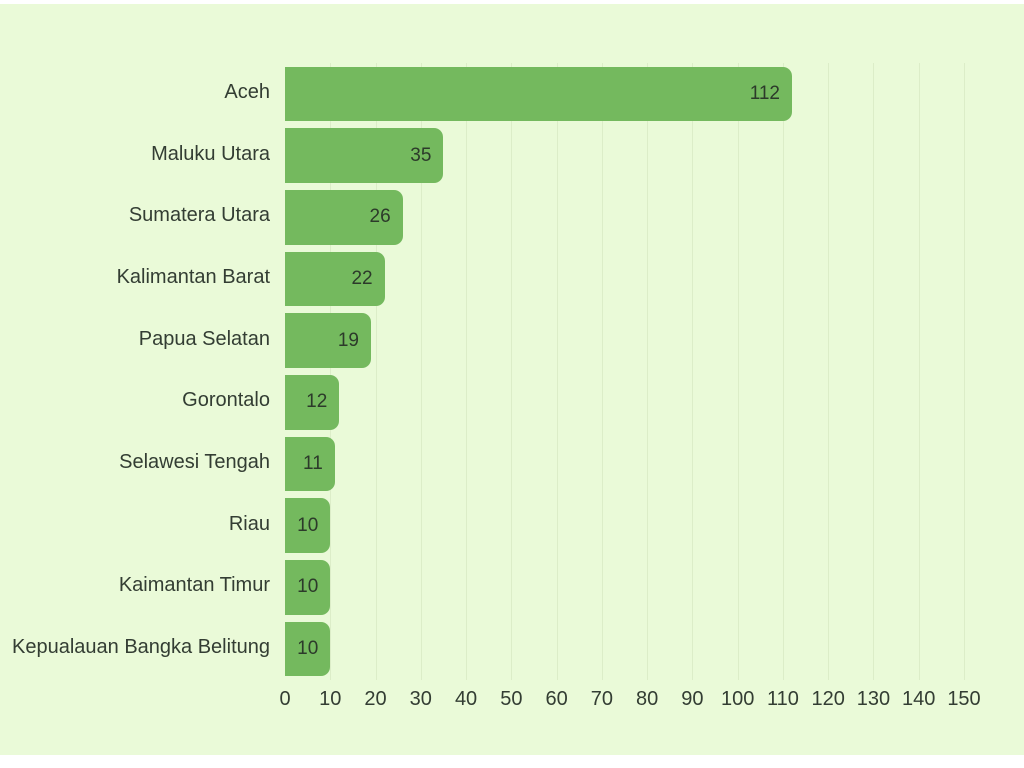 The image size is (1024, 768). What do you see at coordinates (141, 647) in the screenshot?
I see `category-label: Kepualauan Bangka Belitung` at bounding box center [141, 647].